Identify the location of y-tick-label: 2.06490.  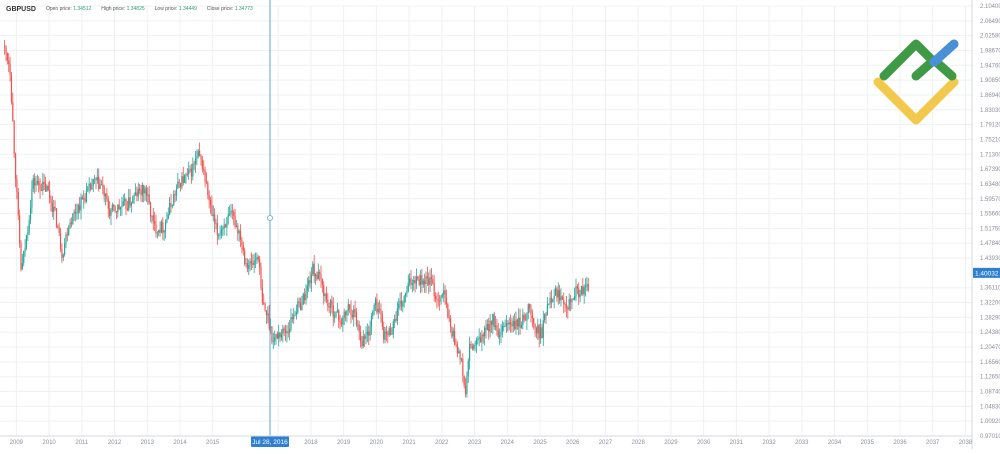
(990, 22).